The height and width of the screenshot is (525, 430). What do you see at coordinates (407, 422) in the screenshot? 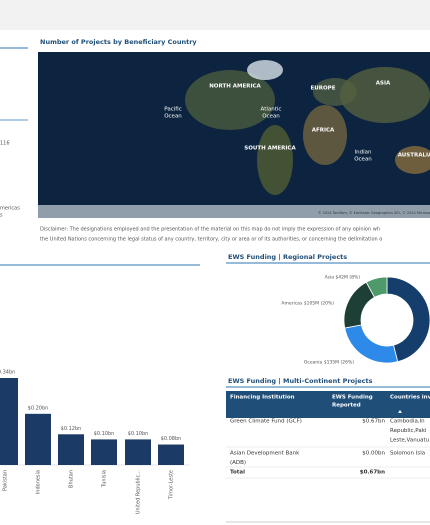
I see `table-cell: Cambodia,In` at bounding box center [407, 422].